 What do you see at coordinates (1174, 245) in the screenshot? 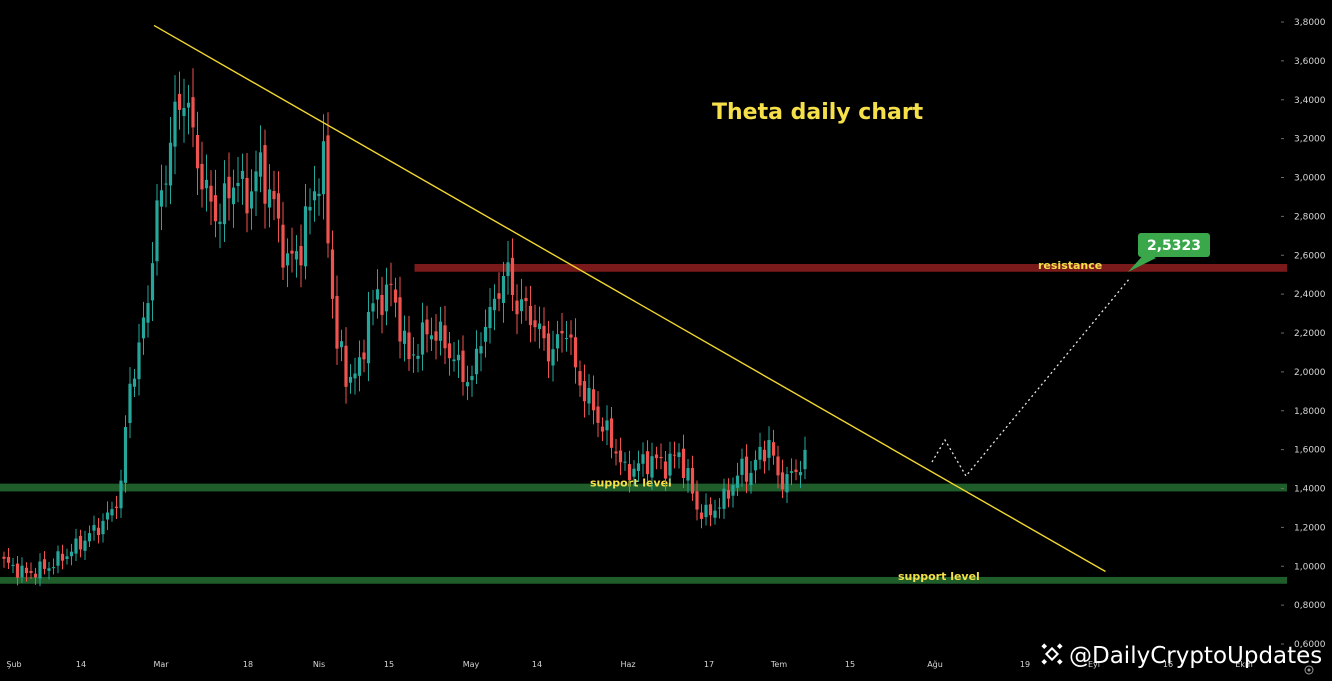
I see `target-box` at bounding box center [1174, 245].